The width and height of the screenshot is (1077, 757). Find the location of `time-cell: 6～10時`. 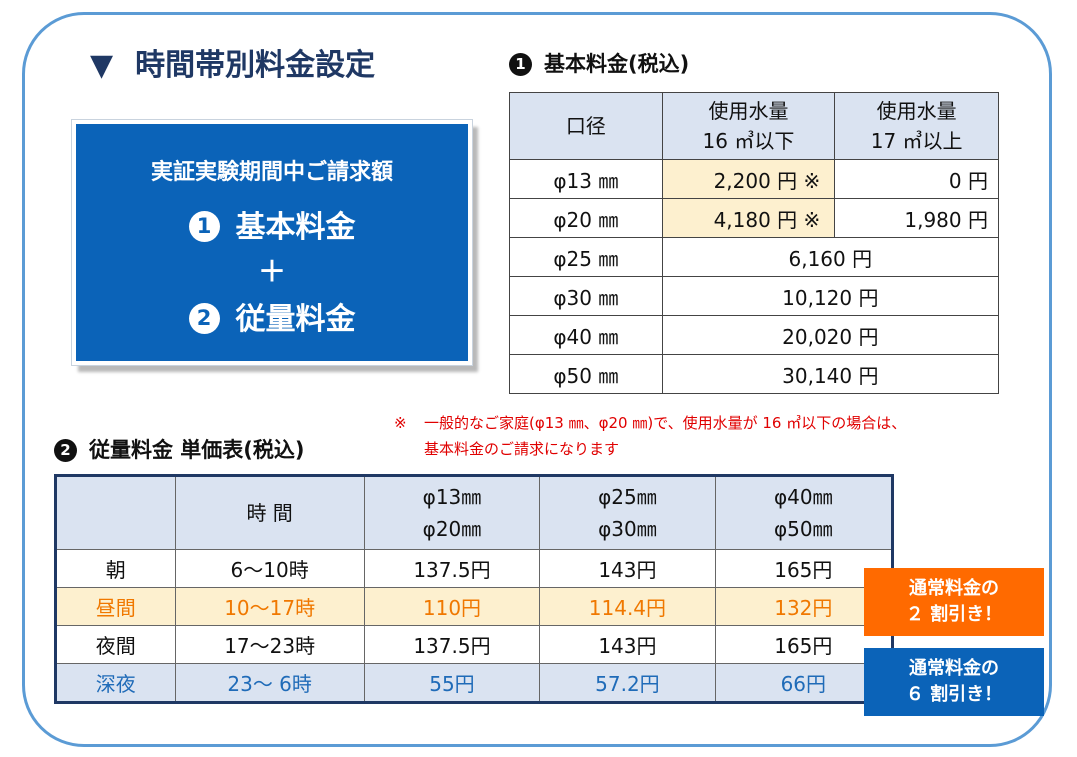

time-cell: 6～10時 is located at coordinates (269, 568).